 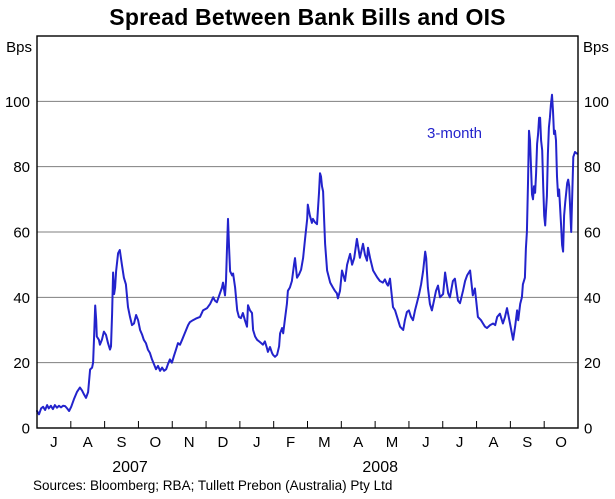 I want to click on x-month-label-9: A, so click(x=358, y=442).